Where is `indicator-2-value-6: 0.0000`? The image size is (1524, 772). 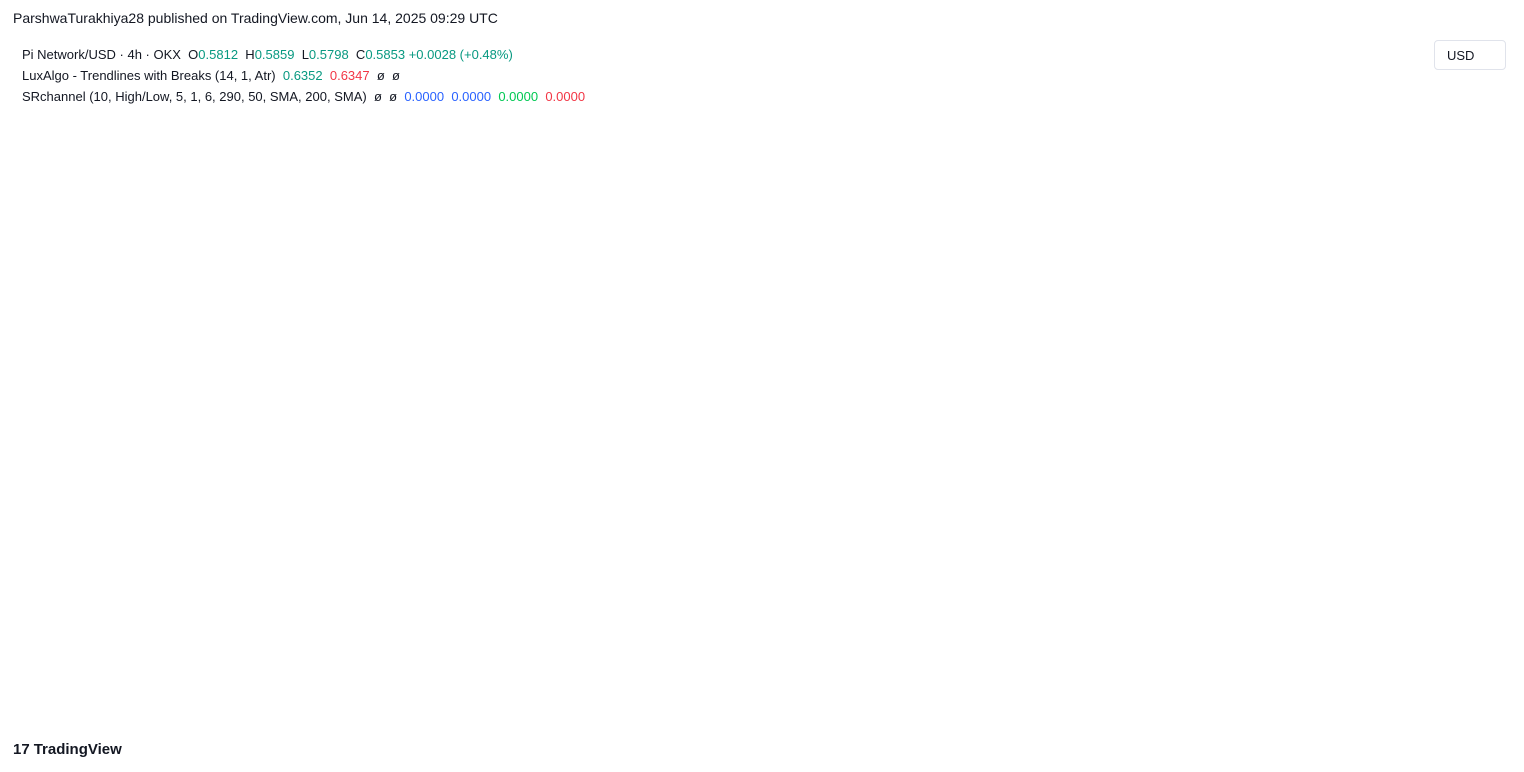
indicator-2-value-6: 0.0000 is located at coordinates (565, 96).